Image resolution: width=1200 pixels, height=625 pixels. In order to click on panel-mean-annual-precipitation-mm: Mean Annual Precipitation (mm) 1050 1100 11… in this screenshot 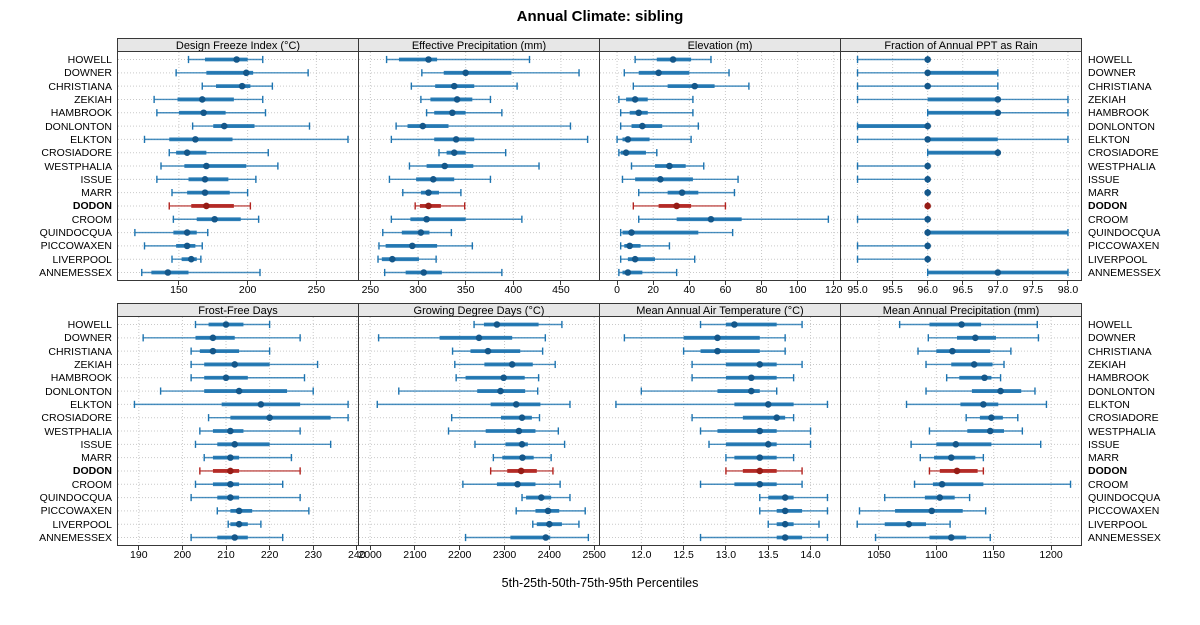, I will do `click(961, 432)`.